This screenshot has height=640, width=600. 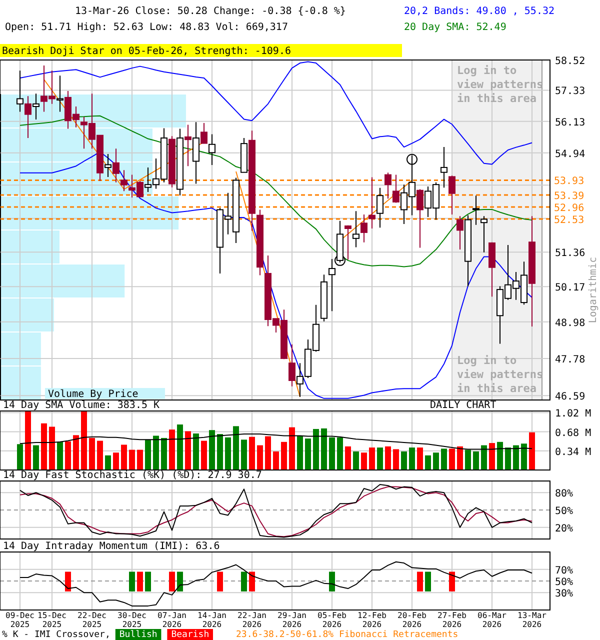 What do you see at coordinates (412, 620) in the screenshot?
I see `x-tick-label: 20-Feb 2026` at bounding box center [412, 620].